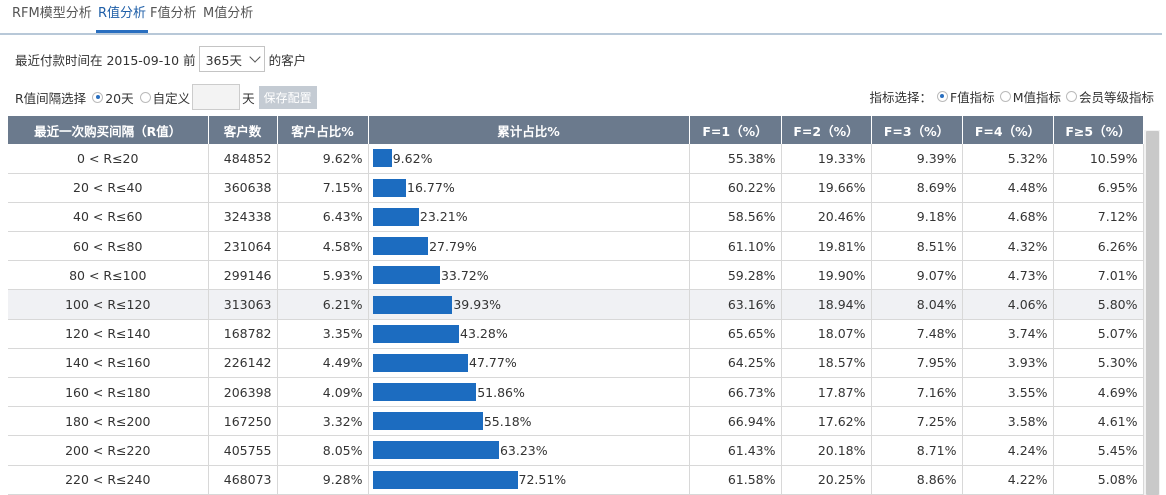 The width and height of the screenshot is (1166, 495). I want to click on tab-r-value: R值分析, so click(122, 19).